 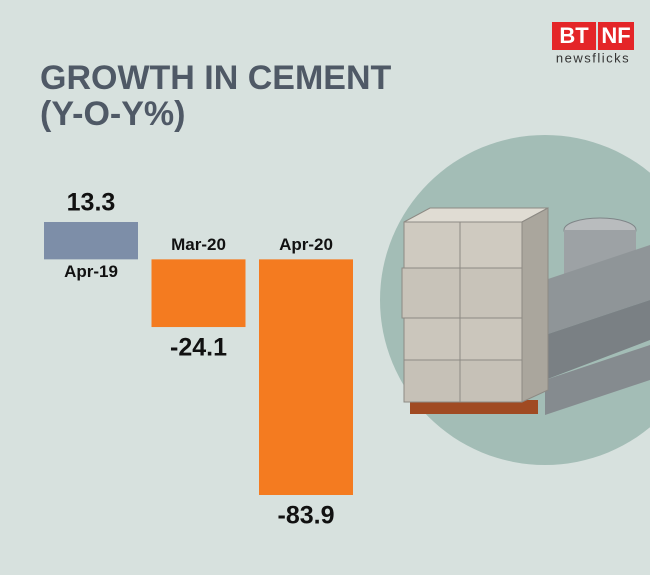 What do you see at coordinates (91, 203) in the screenshot?
I see `value-label: 13.3` at bounding box center [91, 203].